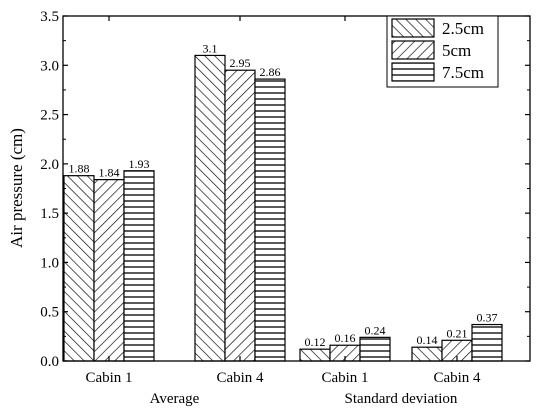 The height and width of the screenshot is (417, 550). I want to click on y-axis-title: Air pressure (cm), so click(16, 188).